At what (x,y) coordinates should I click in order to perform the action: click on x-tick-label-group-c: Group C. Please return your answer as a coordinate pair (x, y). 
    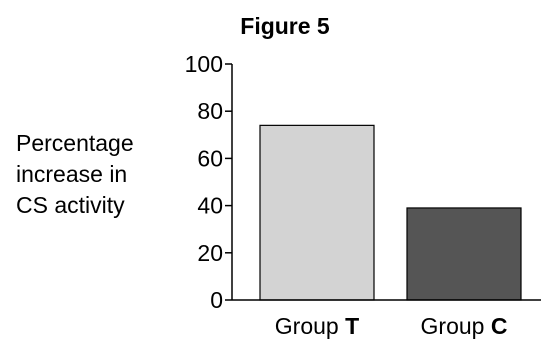
    Looking at the image, I should click on (464, 326).